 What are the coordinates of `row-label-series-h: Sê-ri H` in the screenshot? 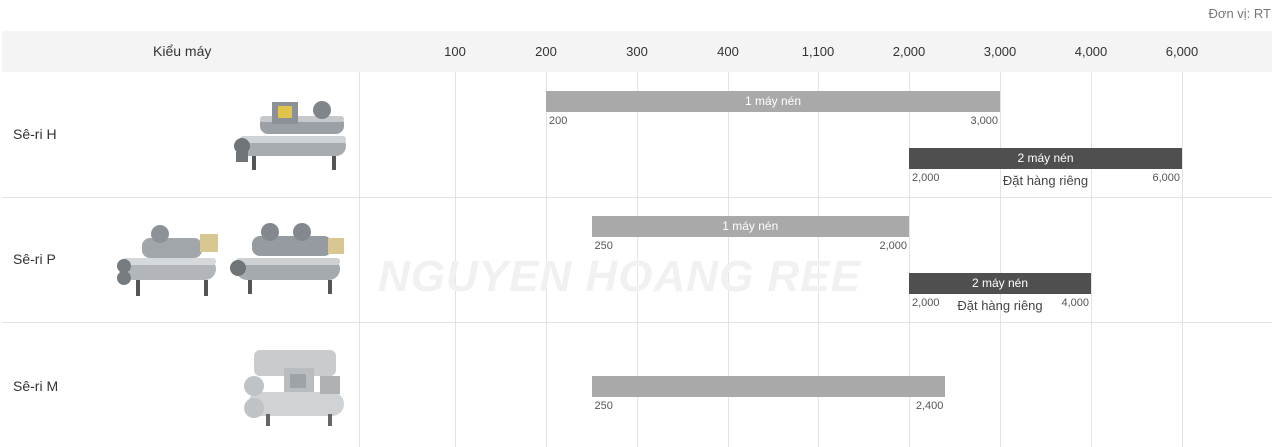 It's located at (35, 134).